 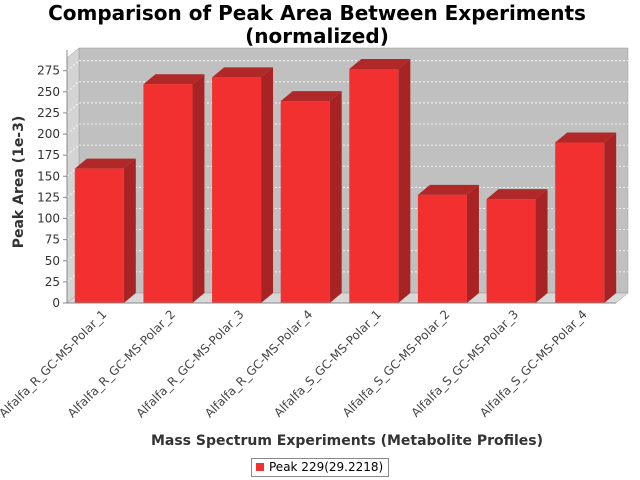 I want to click on y-tick-label: 125, so click(x=48, y=197).